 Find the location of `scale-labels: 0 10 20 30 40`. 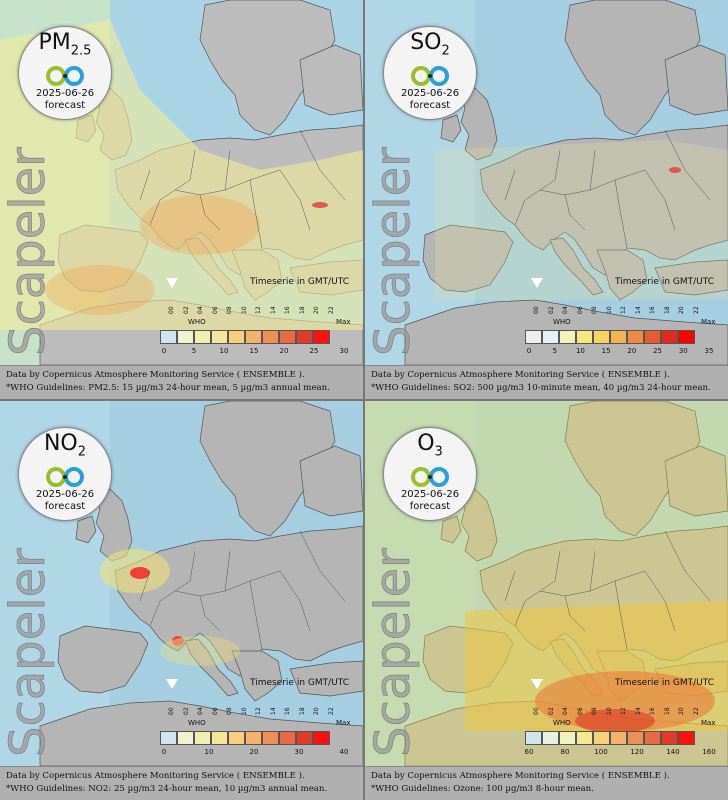

scale-labels: 0 10 20 30 40 is located at coordinates (257, 753).